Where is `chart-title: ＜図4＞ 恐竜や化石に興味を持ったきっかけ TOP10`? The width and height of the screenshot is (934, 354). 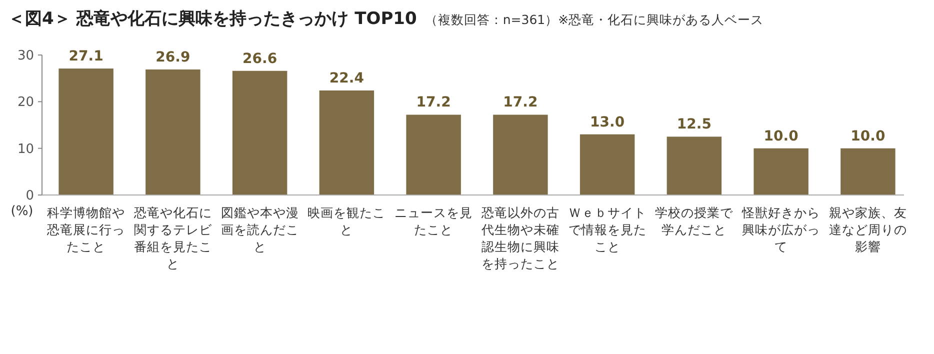 chart-title: ＜図4＞ 恐竜や化石に興味を持ったきっかけ TOP10 is located at coordinates (212, 19).